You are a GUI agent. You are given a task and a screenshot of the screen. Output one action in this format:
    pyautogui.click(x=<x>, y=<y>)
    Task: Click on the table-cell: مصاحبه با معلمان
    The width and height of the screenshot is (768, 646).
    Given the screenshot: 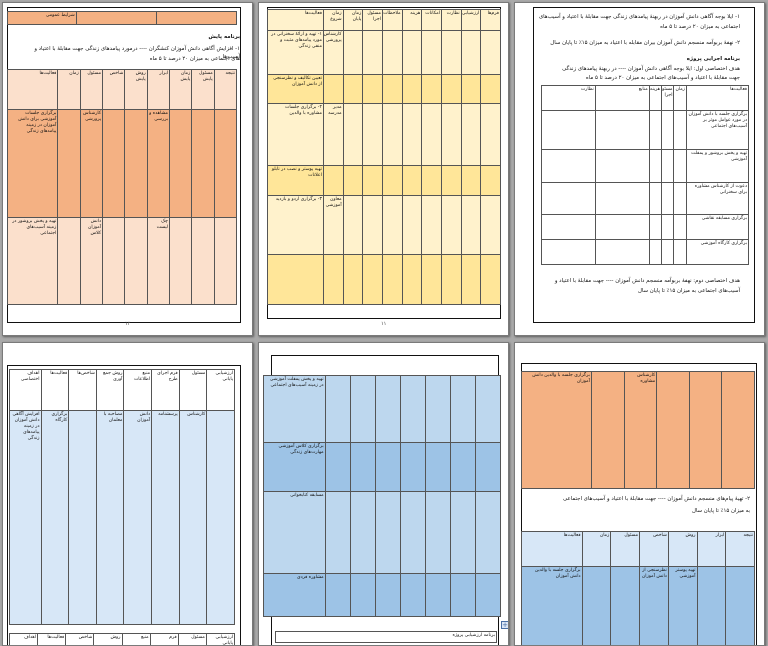 What is the action you would take?
    pyautogui.click(x=110, y=517)
    